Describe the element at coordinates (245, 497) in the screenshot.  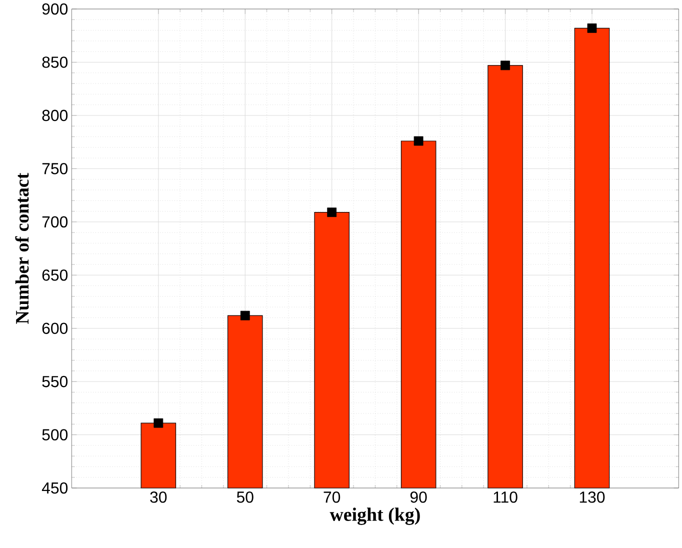
I see `x-tick-label: 50` at that location.